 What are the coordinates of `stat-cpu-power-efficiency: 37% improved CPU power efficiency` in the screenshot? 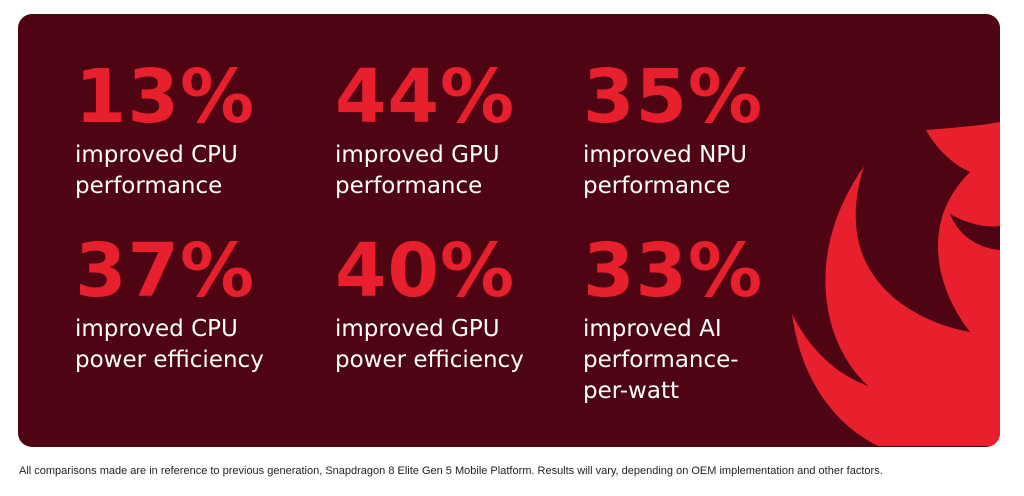 It's located at (169, 305).